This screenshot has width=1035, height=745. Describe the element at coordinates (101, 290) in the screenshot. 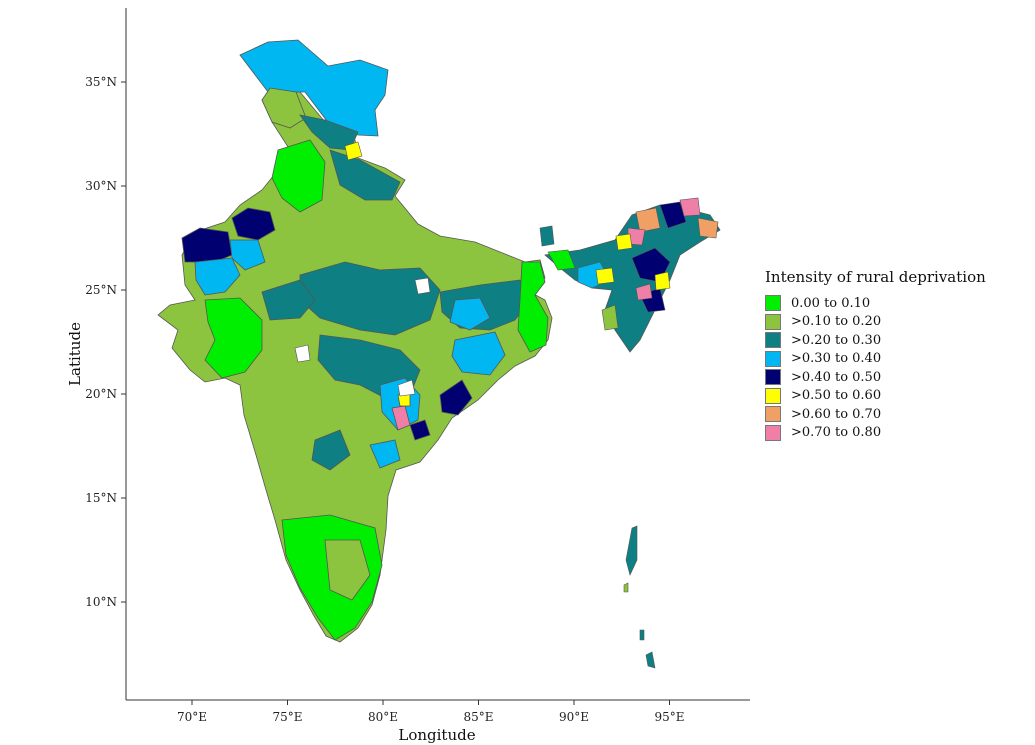

I see `y-tick-label: 25°N` at that location.